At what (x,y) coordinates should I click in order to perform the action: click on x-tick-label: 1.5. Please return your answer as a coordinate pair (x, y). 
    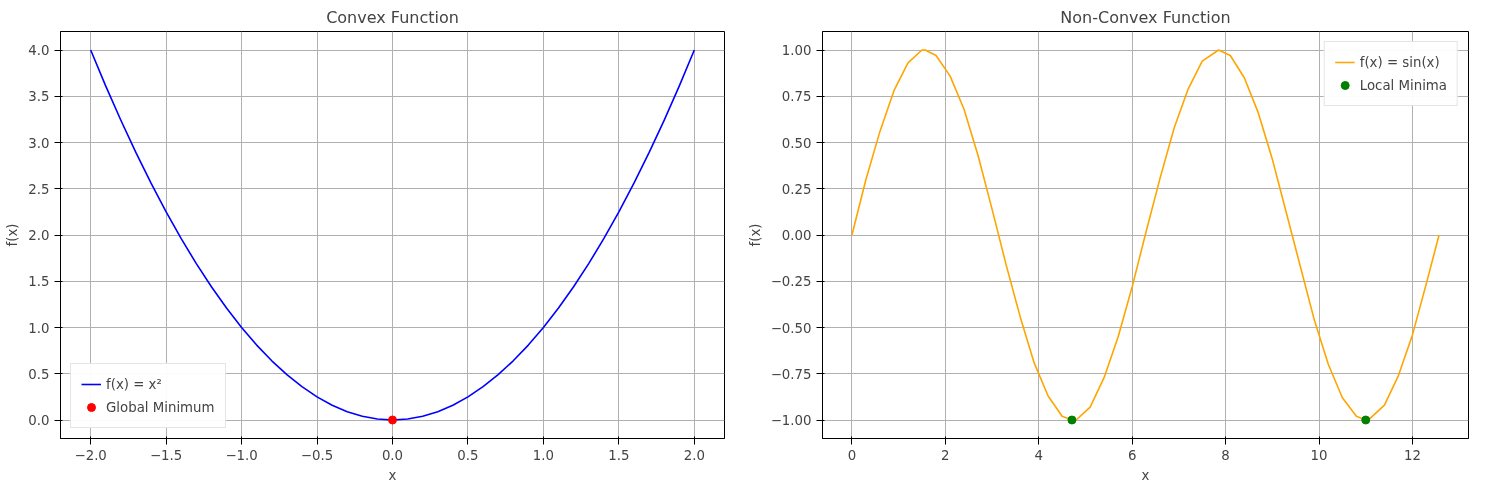
    Looking at the image, I should click on (619, 455).